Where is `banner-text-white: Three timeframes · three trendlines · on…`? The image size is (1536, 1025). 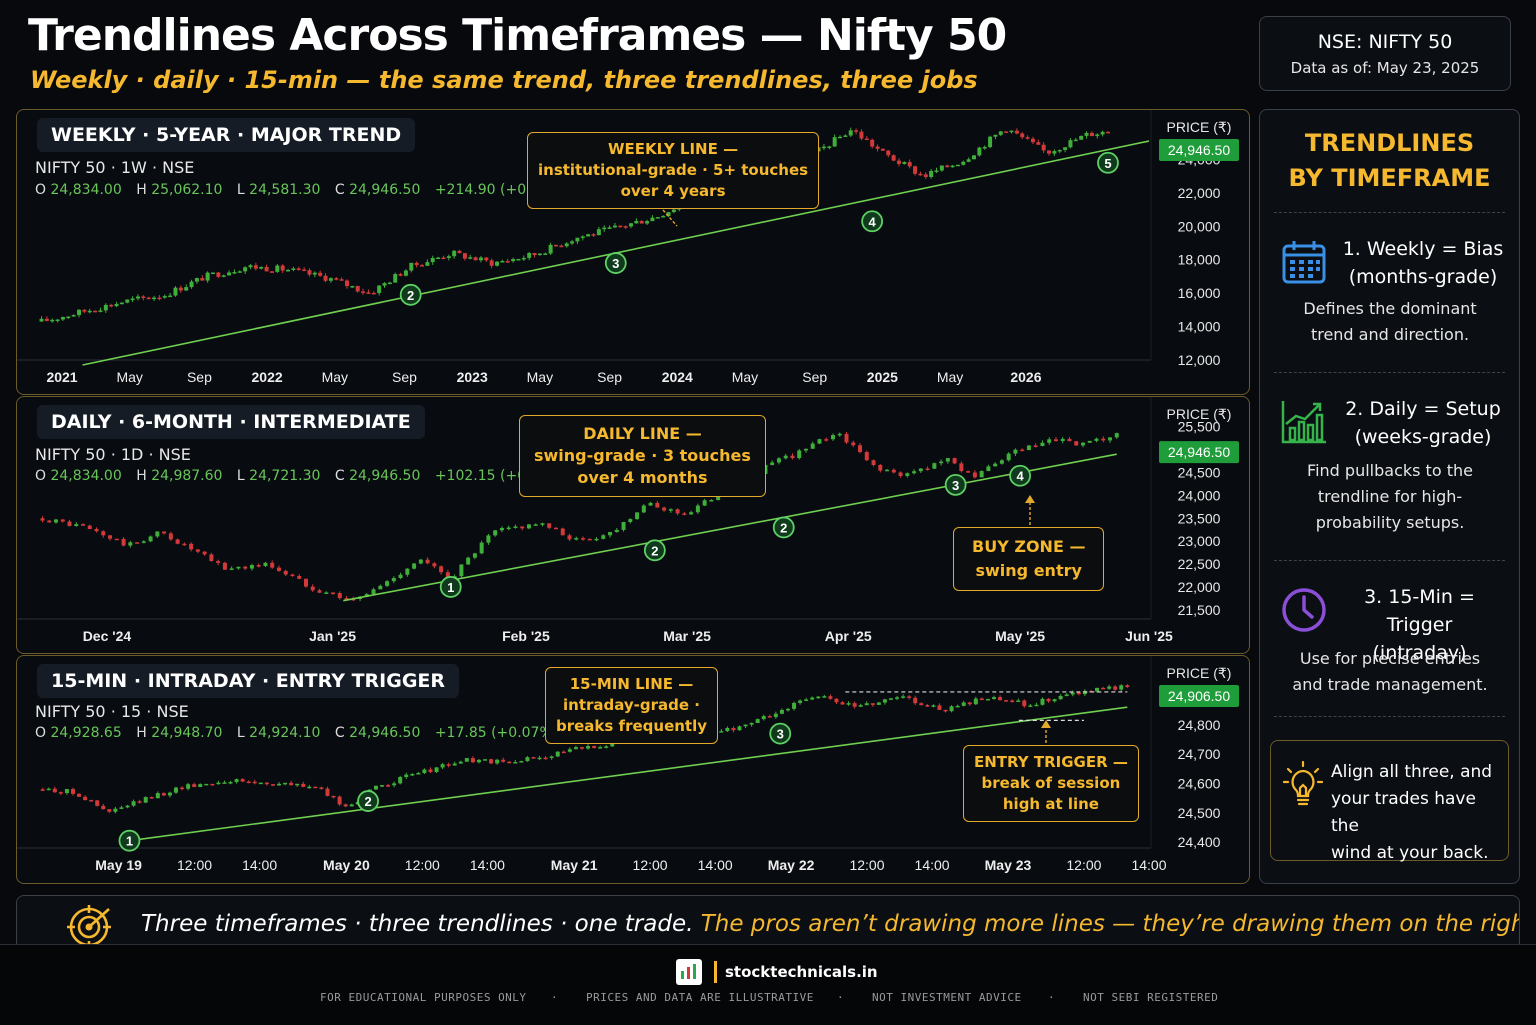 banner-text-white: Three timeframes · three trendlines · on… is located at coordinates (417, 924).